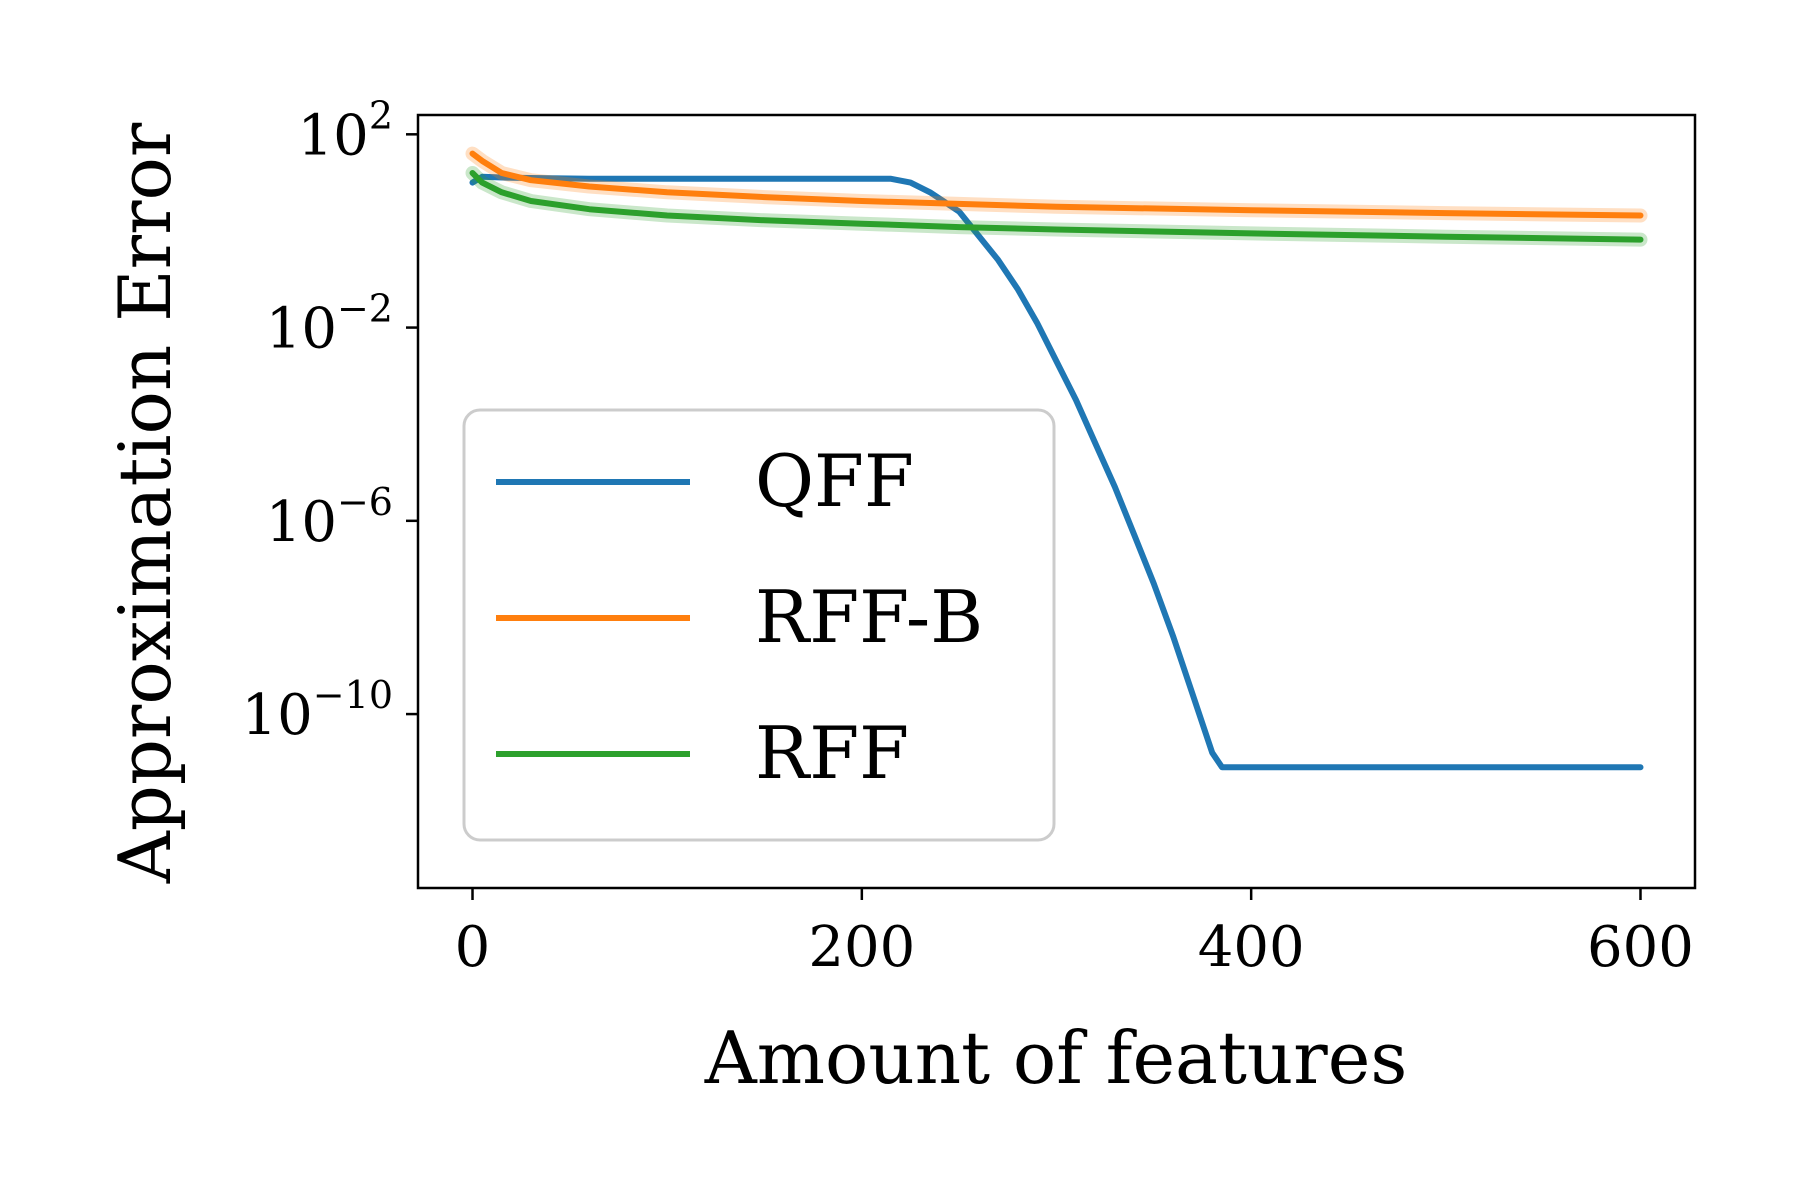 The width and height of the screenshot is (1800, 1200). Describe the element at coordinates (1640, 947) in the screenshot. I see `x-tick-label: 600` at that location.